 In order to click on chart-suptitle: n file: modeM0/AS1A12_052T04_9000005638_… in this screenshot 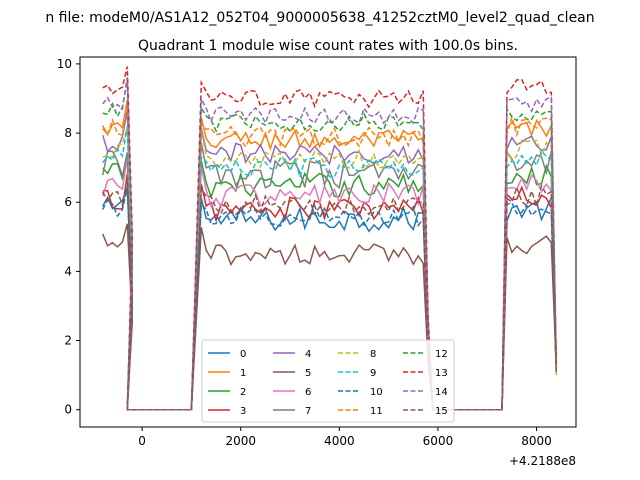, I will do `click(319, 18)`.